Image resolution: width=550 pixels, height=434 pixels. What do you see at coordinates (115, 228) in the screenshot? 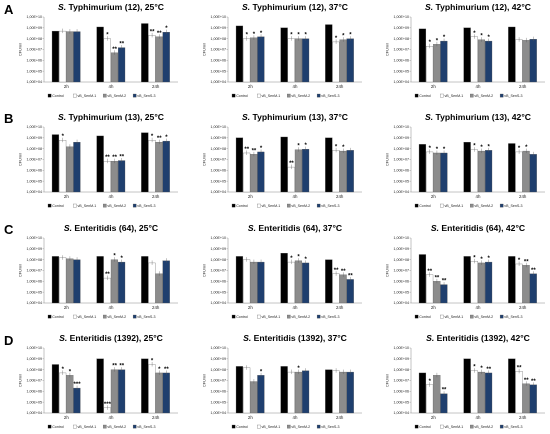
I see `chart-title-rest: Enteritidis (64), 25°C` at bounding box center [115, 228].